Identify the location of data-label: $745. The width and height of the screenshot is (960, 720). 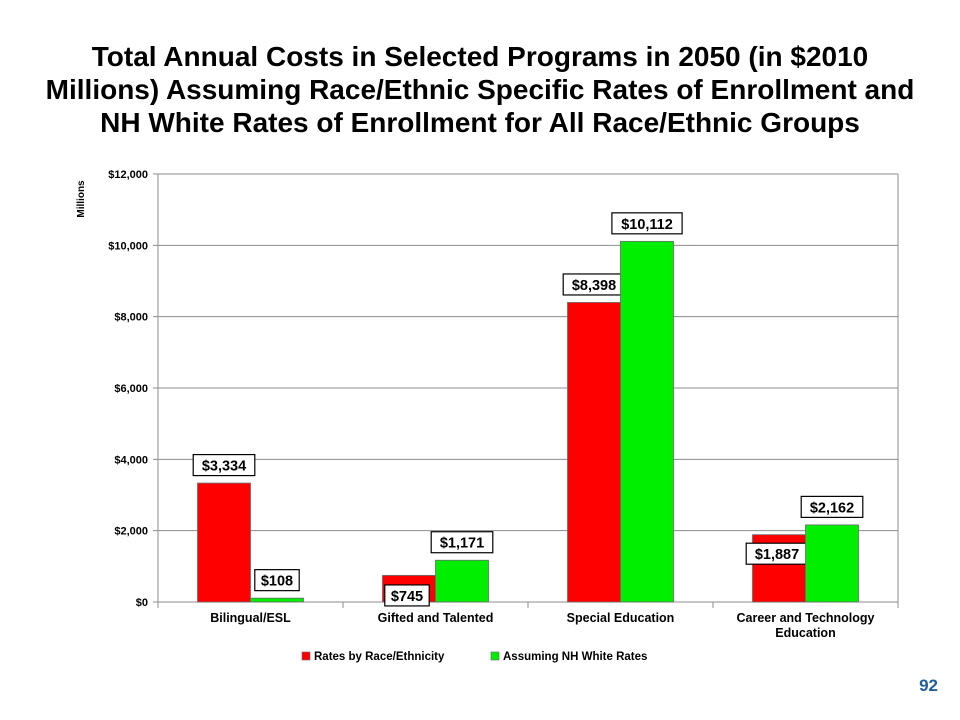
(407, 597).